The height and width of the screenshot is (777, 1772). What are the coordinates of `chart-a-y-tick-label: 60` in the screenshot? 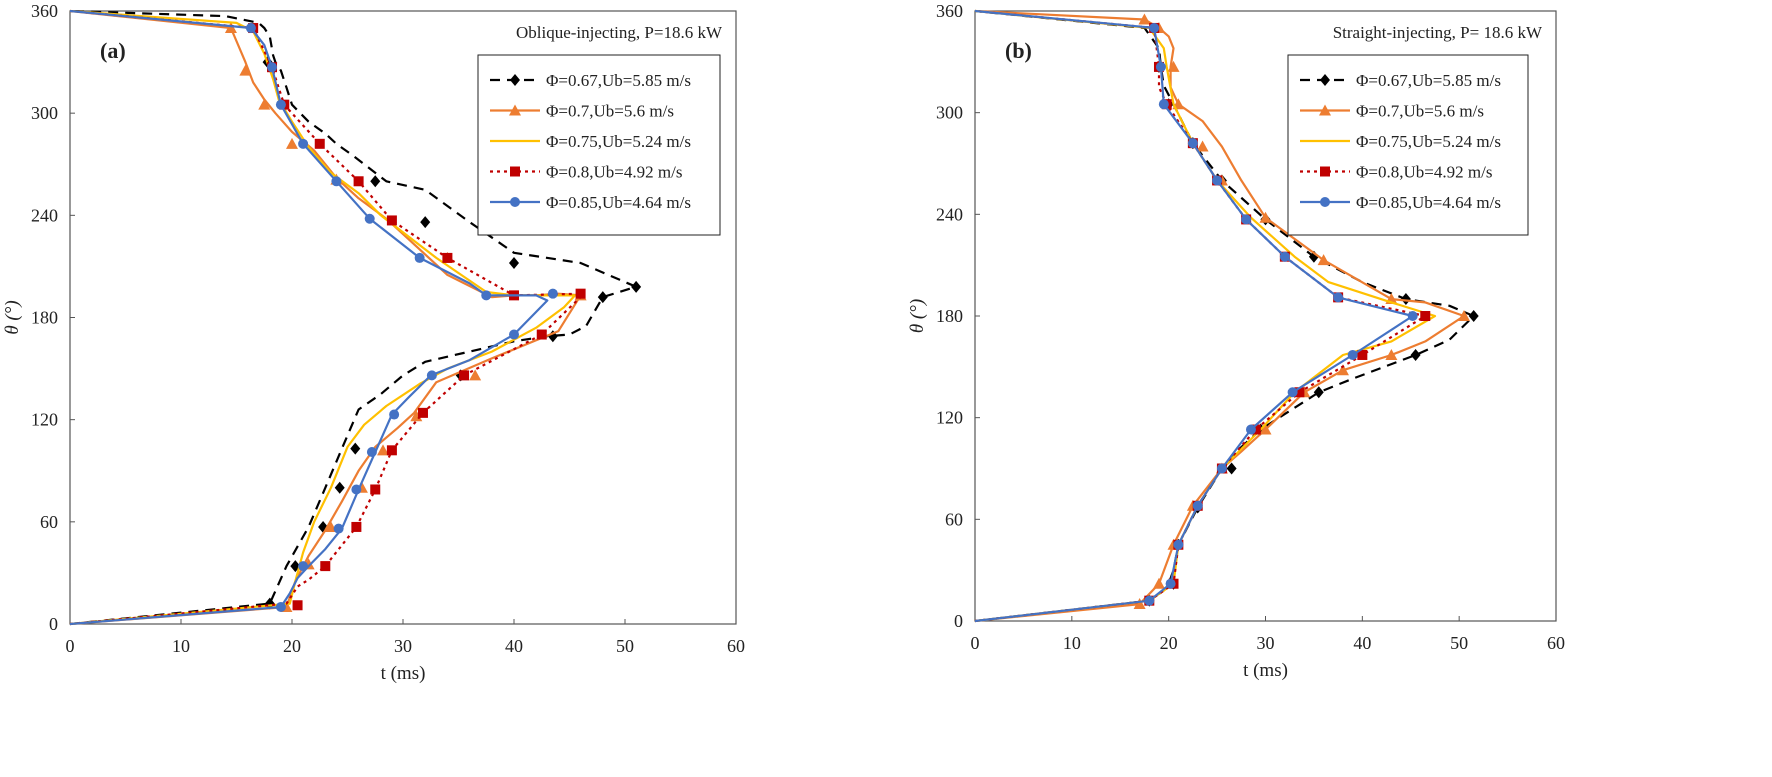 It's located at (49, 522).